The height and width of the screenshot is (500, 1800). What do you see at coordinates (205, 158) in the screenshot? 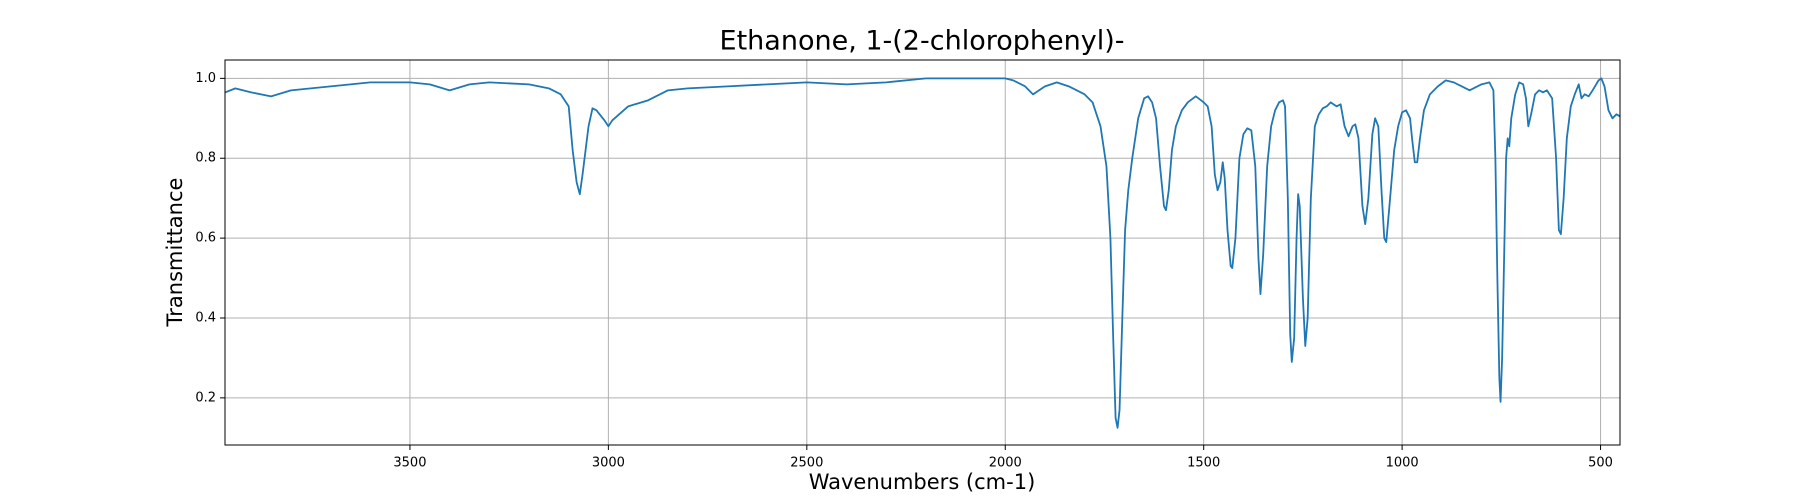
I see `y-tick-label: 0.8` at bounding box center [205, 158].